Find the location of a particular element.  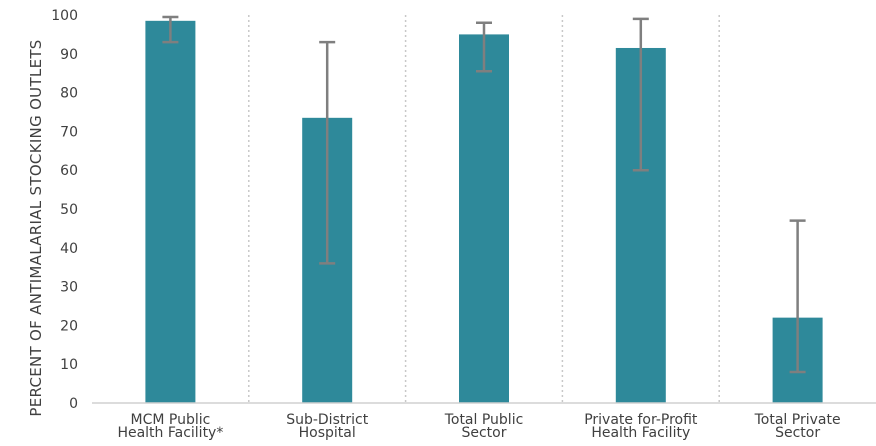

x-category-label: Total Private is located at coordinates (797, 420).